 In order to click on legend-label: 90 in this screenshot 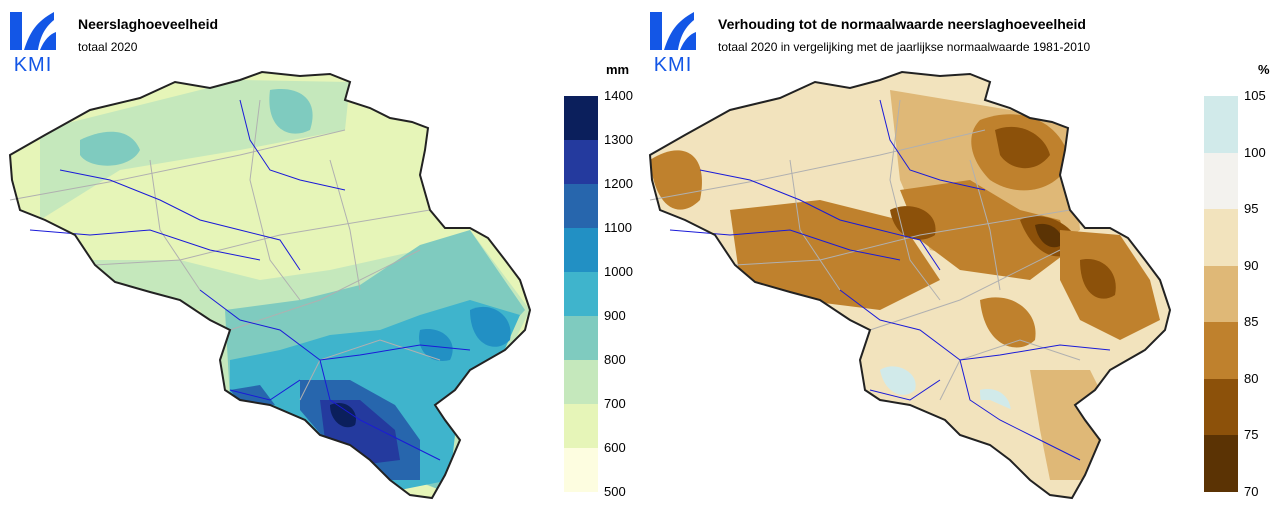, I will do `click(1251, 265)`.